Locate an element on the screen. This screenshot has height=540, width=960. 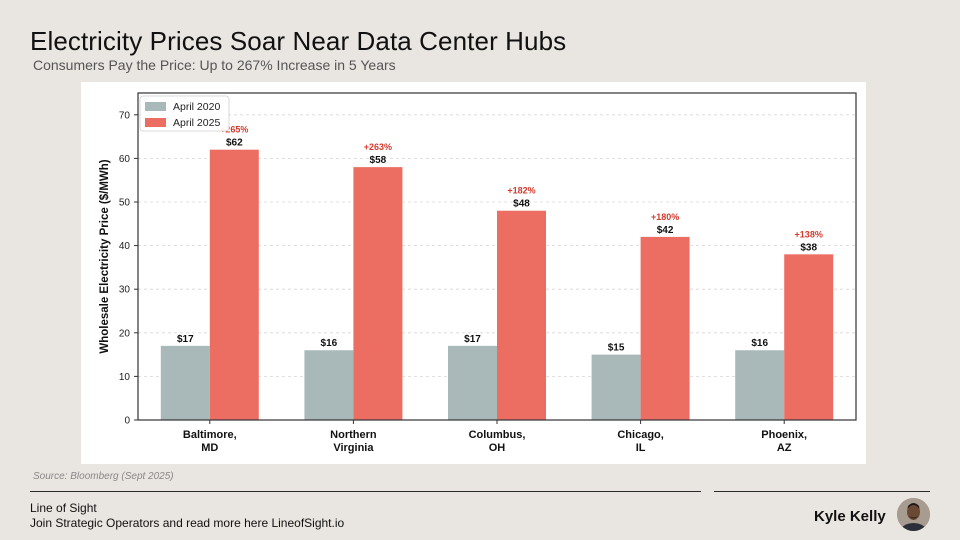
x-tick-label: Phoenix, is located at coordinates (784, 435).